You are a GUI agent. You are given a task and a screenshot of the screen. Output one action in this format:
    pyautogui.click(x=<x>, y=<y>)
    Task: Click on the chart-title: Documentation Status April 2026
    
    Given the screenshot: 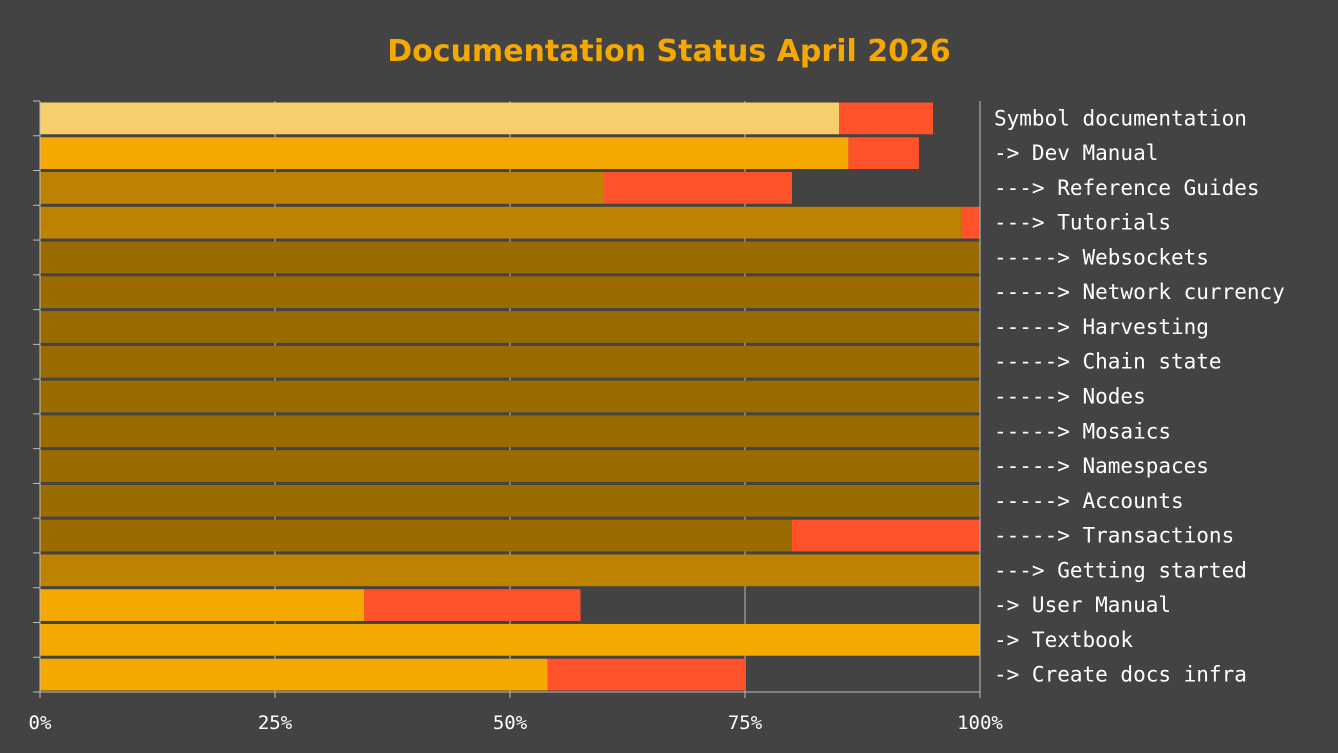 What is the action you would take?
    pyautogui.click(x=669, y=51)
    